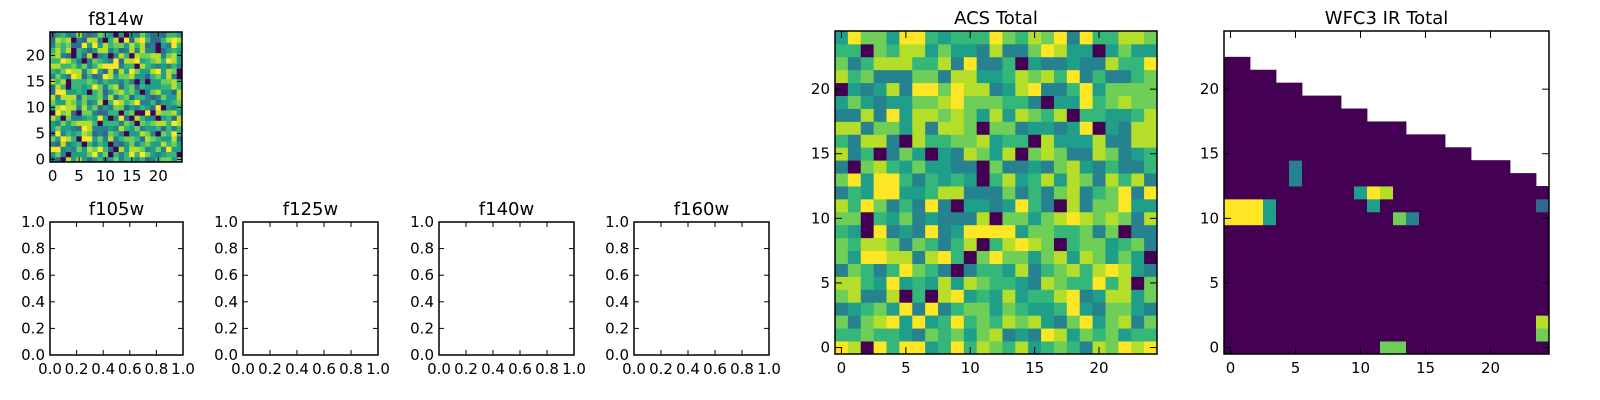 The image size is (1600, 400). What do you see at coordinates (226, 355) in the screenshot?
I see `y-tick-label: 0.0` at bounding box center [226, 355].